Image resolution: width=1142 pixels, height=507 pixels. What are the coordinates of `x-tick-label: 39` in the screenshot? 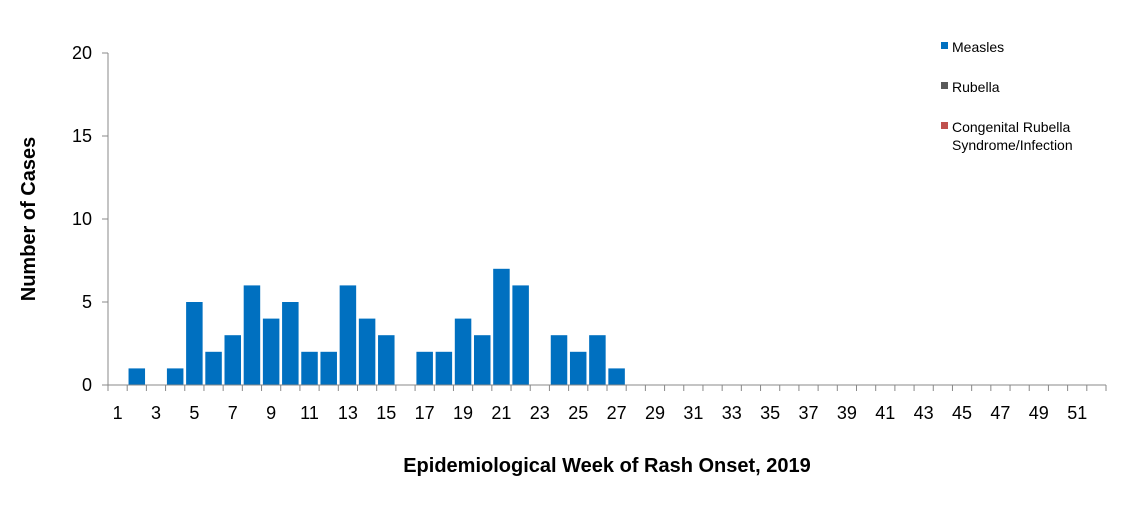 It's located at (847, 413).